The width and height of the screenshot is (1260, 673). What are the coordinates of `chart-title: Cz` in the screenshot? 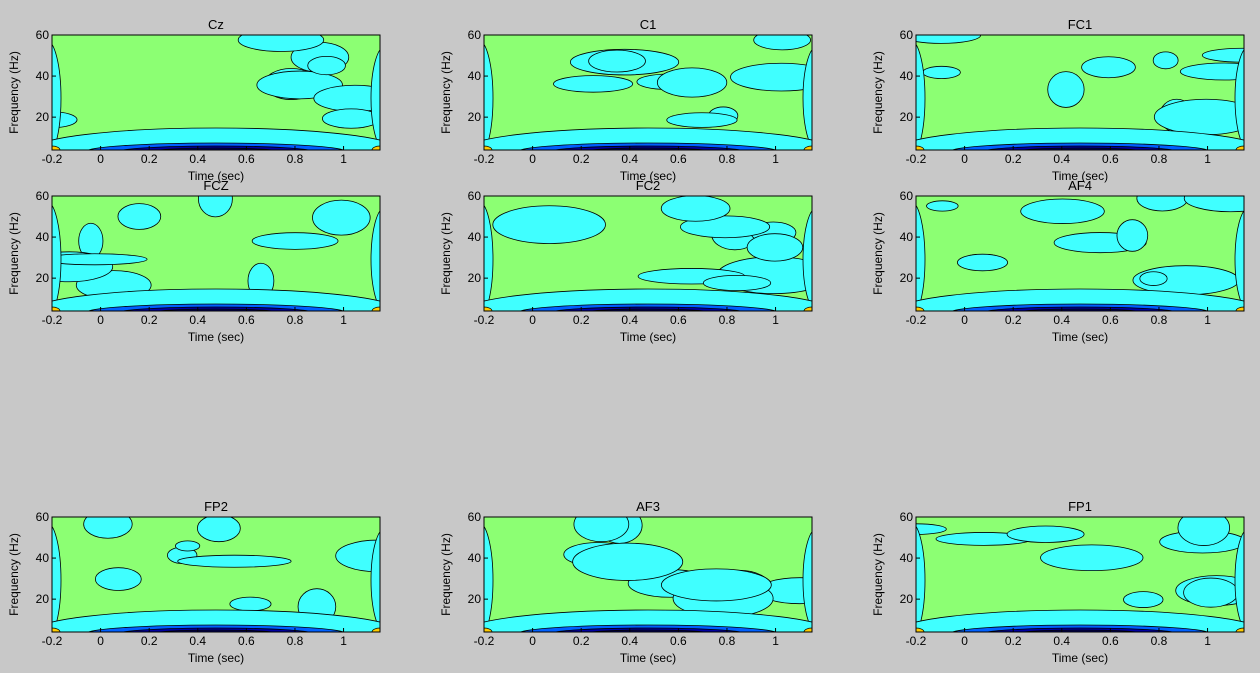 It's located at (216, 24).